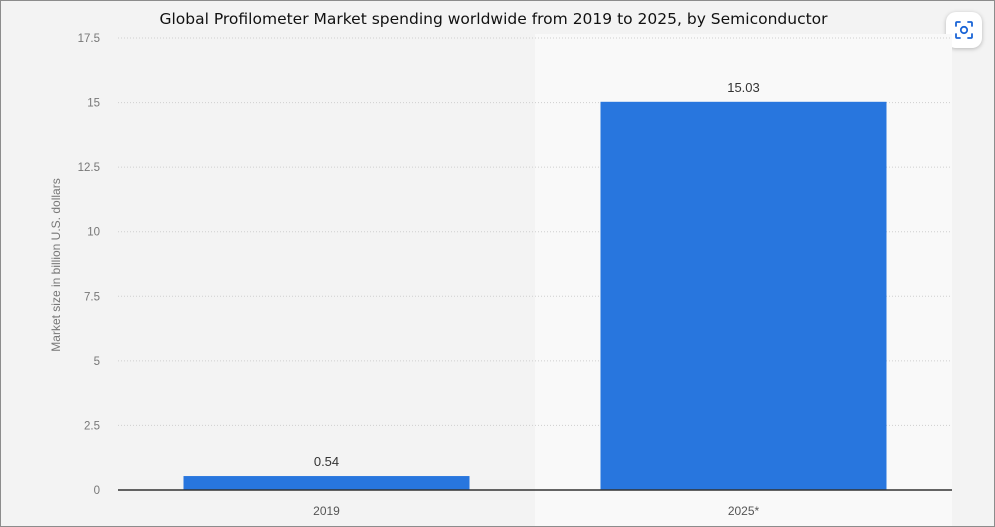 This screenshot has height=527, width=995. I want to click on data-label: 15.03, so click(743, 87).